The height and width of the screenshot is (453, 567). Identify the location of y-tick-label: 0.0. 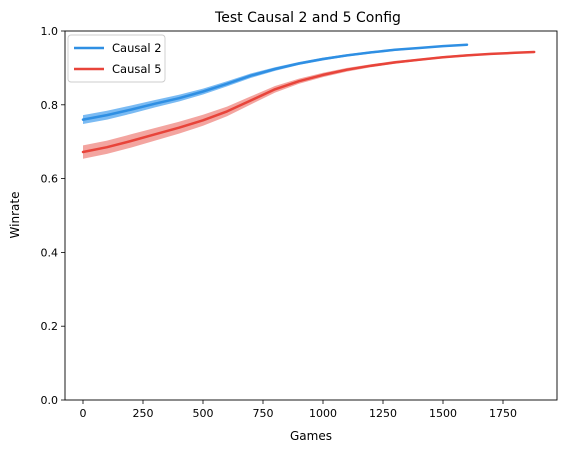
(50, 400).